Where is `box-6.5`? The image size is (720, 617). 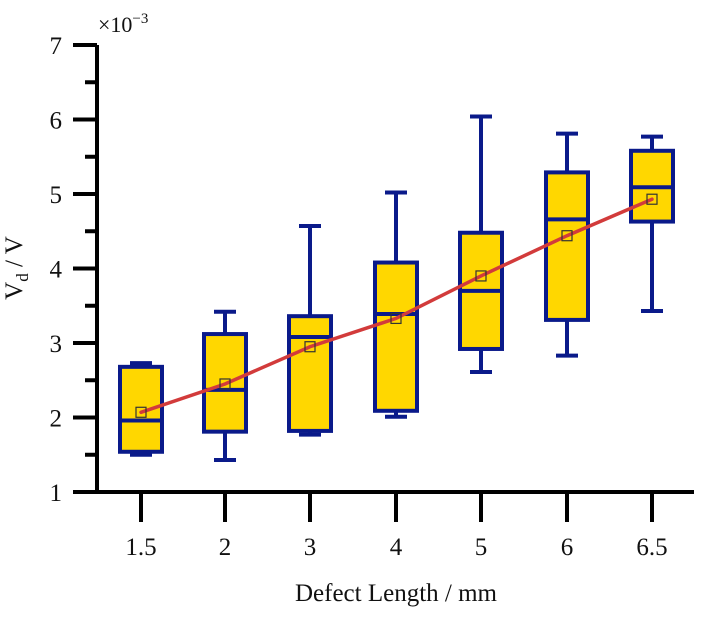 box-6.5 is located at coordinates (652, 224).